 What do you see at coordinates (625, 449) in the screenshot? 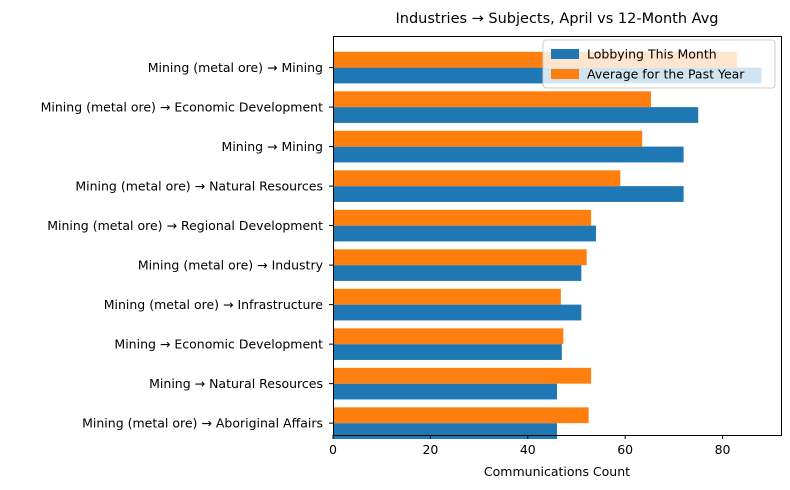
I see `x-tick-label: 60` at bounding box center [625, 449].